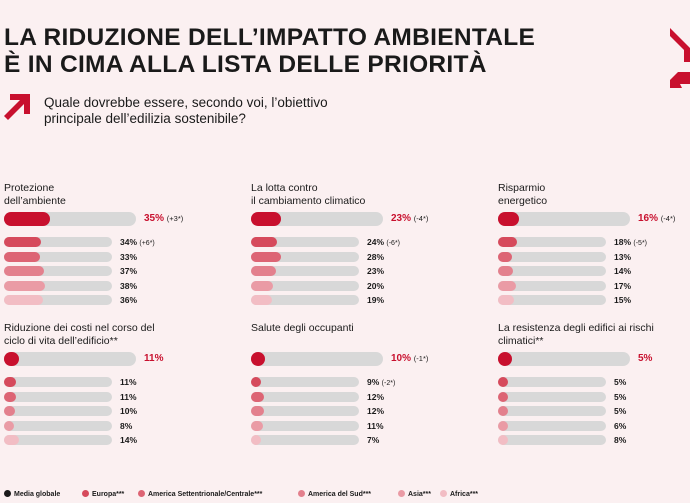  Describe the element at coordinates (375, 301) in the screenshot. I see `region-value-label: 19%` at that location.